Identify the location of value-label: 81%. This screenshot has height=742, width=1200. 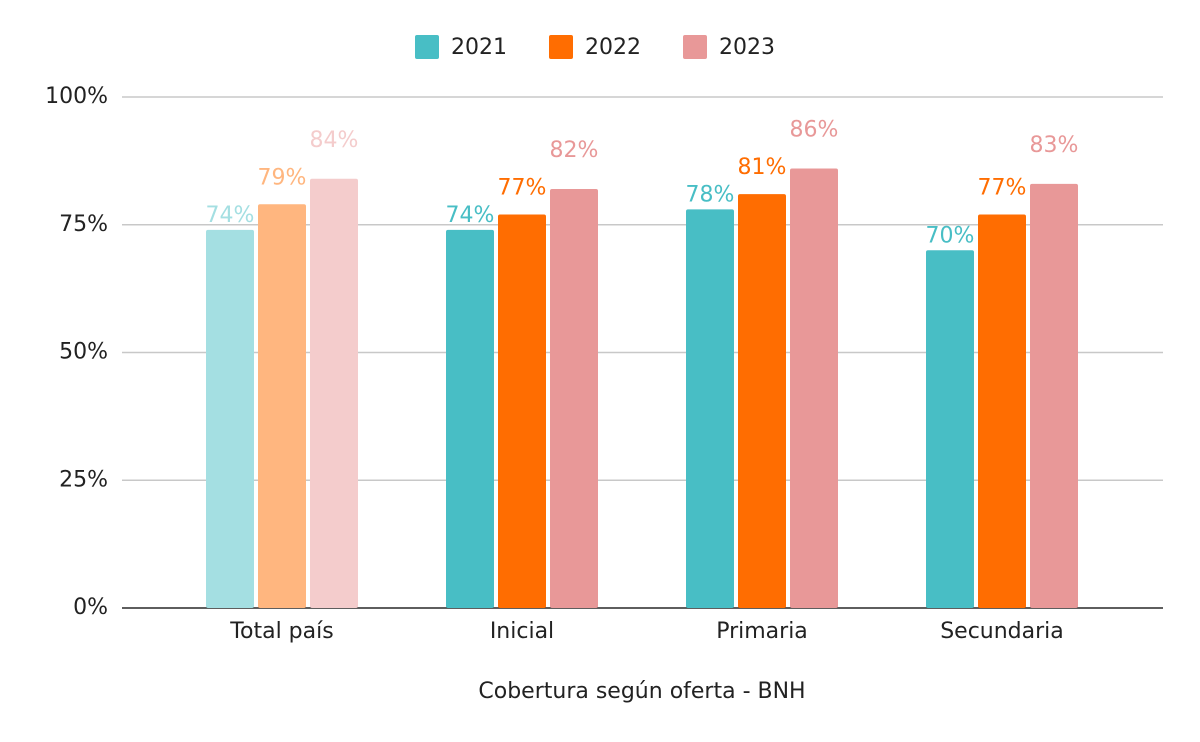
(762, 167).